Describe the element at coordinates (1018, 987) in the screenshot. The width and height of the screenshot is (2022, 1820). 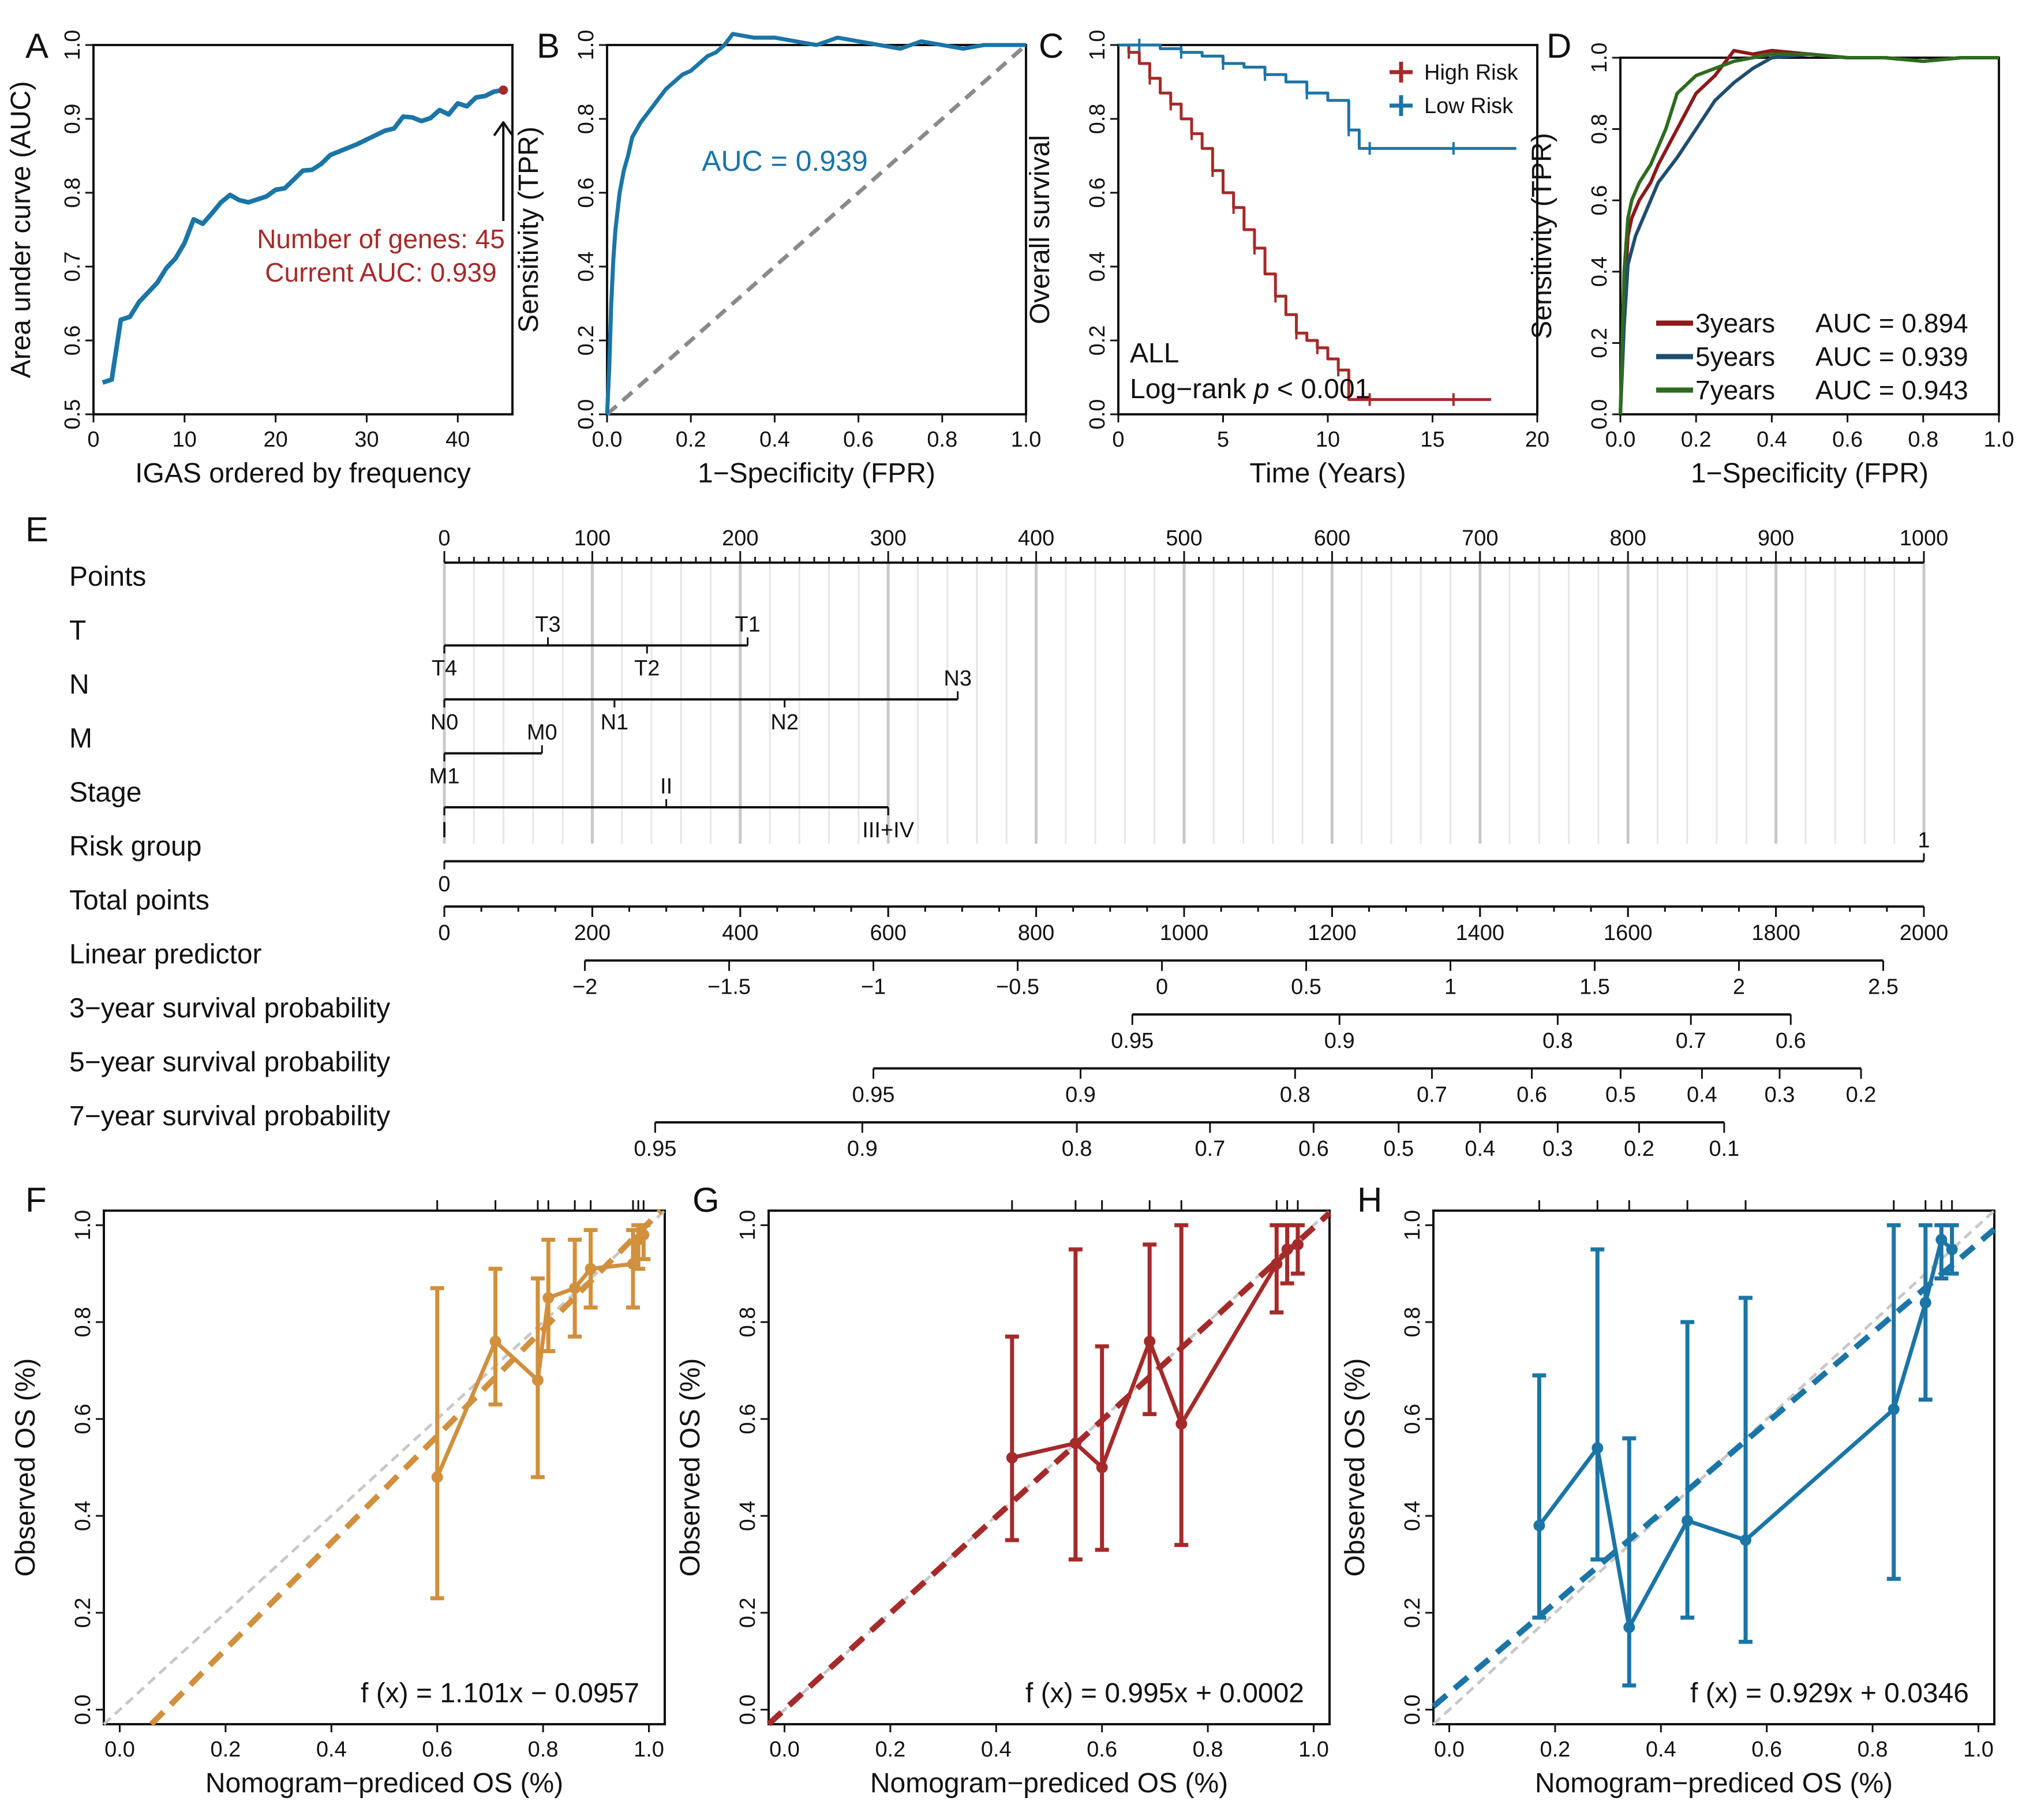
I see `scale-tick-label: −0.5` at that location.